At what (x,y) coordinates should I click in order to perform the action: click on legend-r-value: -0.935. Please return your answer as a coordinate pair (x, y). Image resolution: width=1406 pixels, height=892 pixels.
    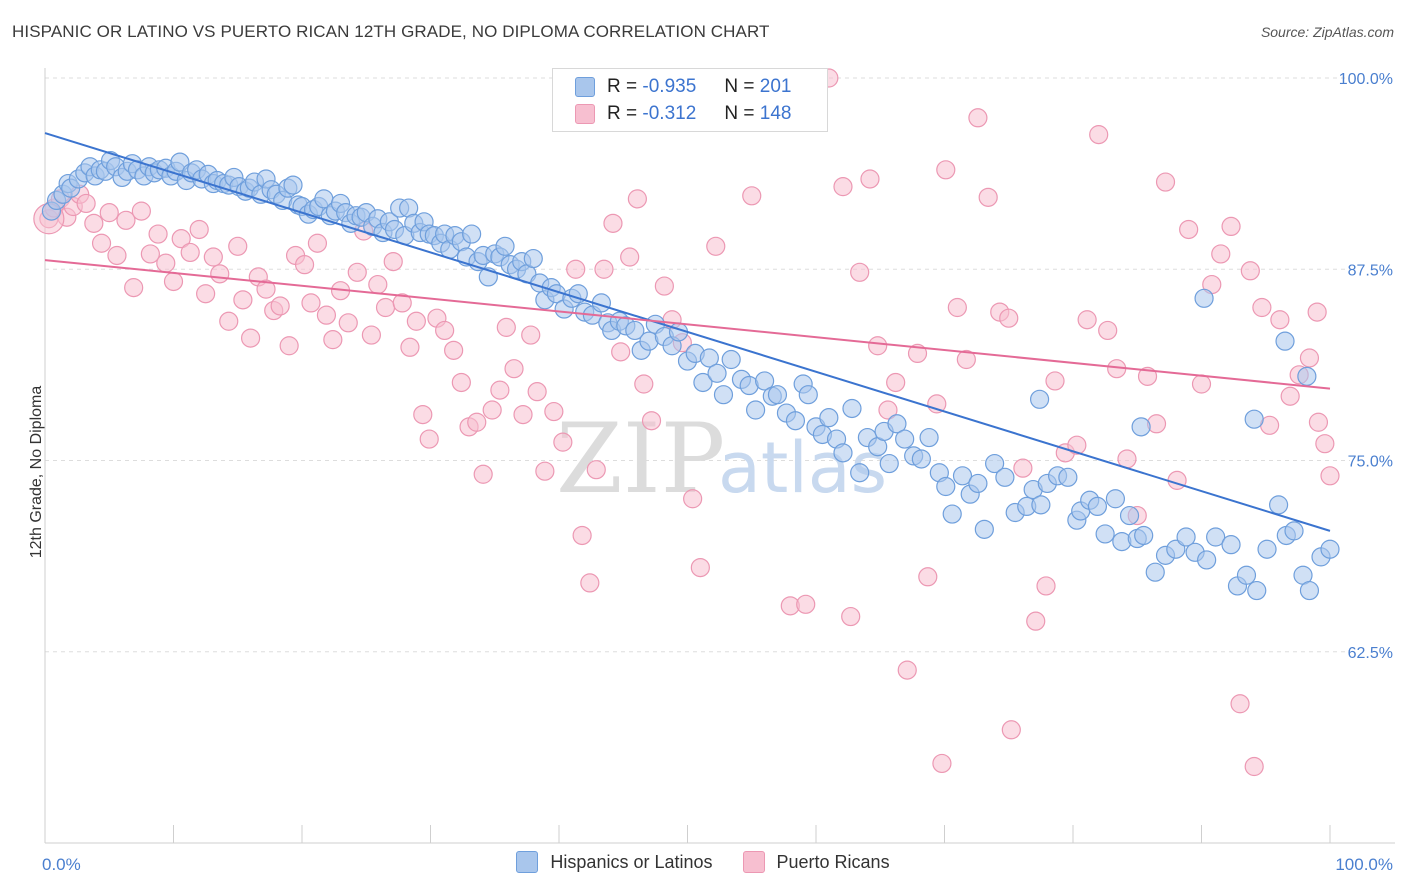
    Looking at the image, I should click on (669, 86).